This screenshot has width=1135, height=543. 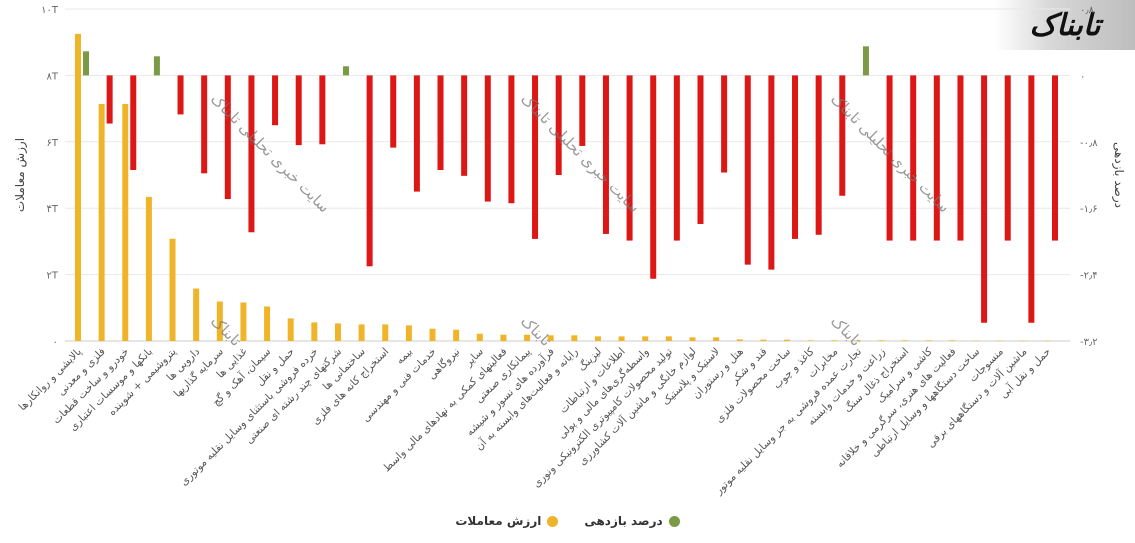 What do you see at coordinates (1118, 175) in the screenshot?
I see `right-axis-title: درصد بازدهی` at bounding box center [1118, 175].